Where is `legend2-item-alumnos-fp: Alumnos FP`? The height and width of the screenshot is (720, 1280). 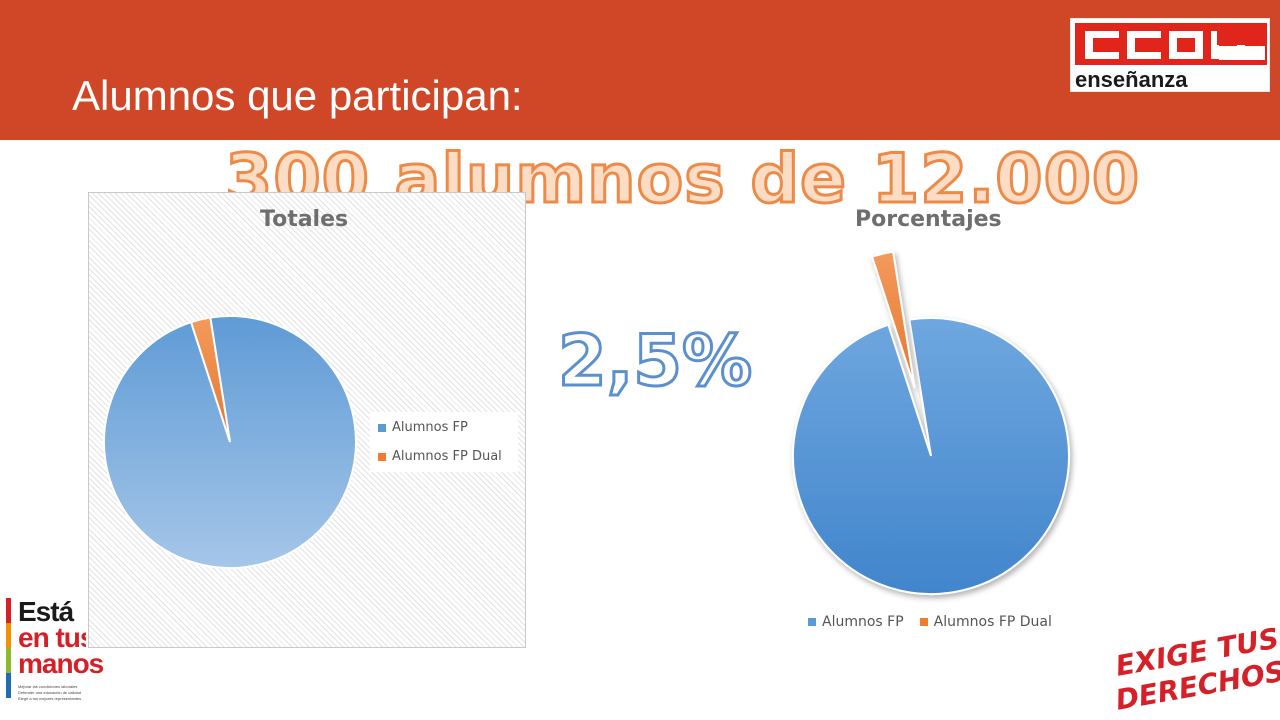 legend2-item-alumnos-fp: Alumnos FP is located at coordinates (856, 622).